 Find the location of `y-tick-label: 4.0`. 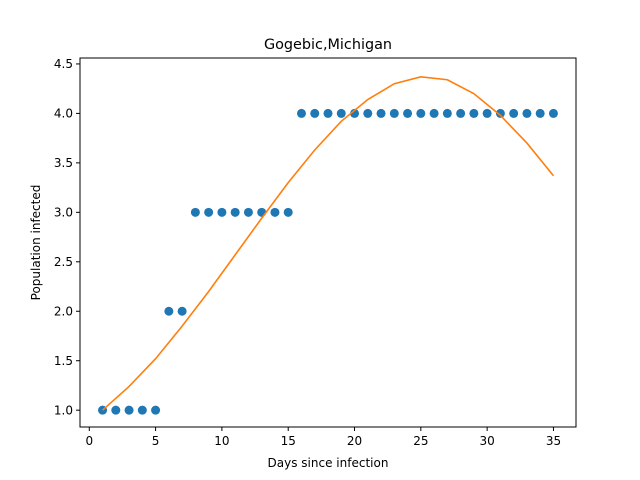

y-tick-label: 4.0 is located at coordinates (63, 114).